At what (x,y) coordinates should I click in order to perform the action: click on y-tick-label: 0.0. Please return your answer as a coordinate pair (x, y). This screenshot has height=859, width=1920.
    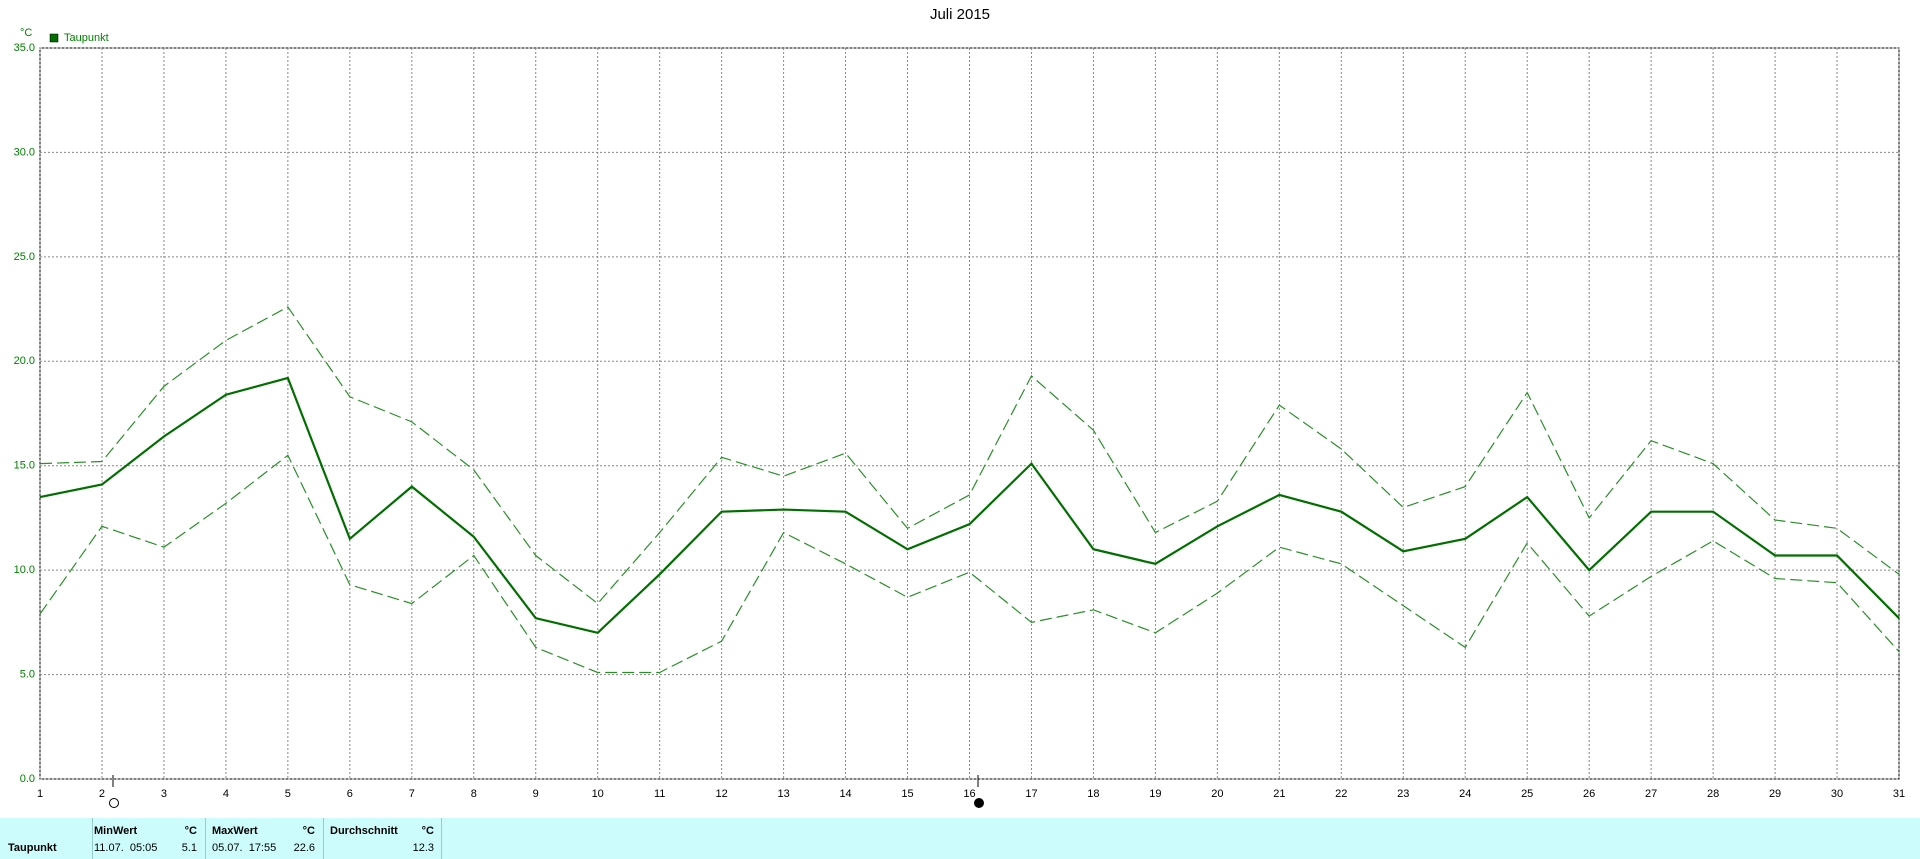
    Looking at the image, I should click on (27, 779).